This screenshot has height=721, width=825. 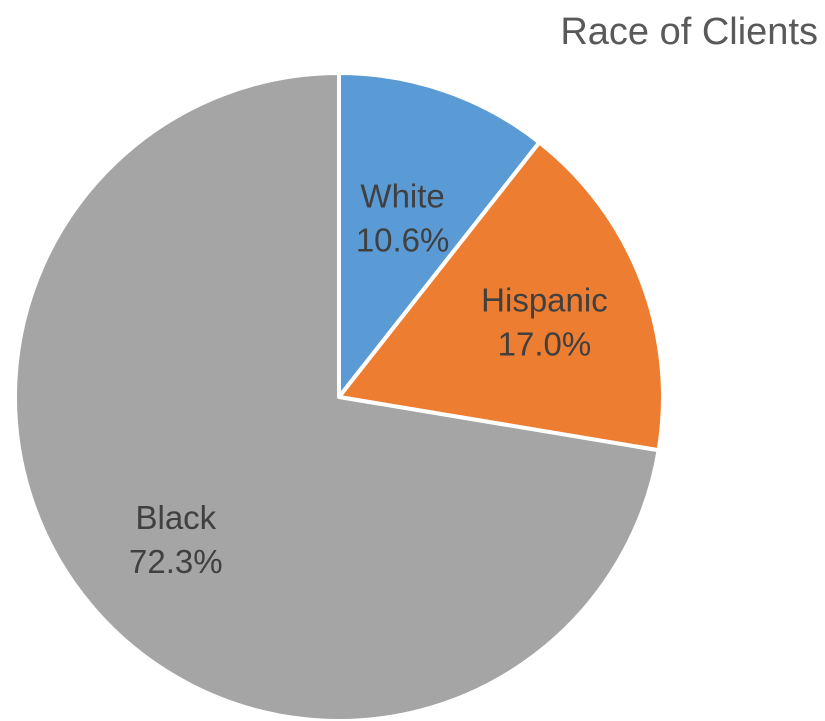 What do you see at coordinates (689, 32) in the screenshot?
I see `chart-title: Race of Clients` at bounding box center [689, 32].